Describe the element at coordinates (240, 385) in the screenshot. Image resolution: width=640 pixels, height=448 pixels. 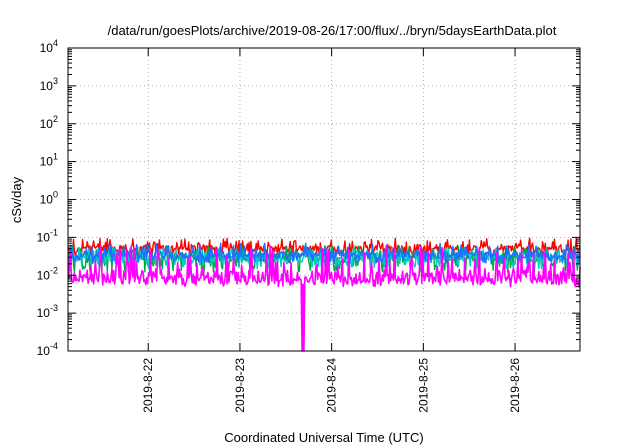
I see `x-tick-label: 2019-8-23` at that location.